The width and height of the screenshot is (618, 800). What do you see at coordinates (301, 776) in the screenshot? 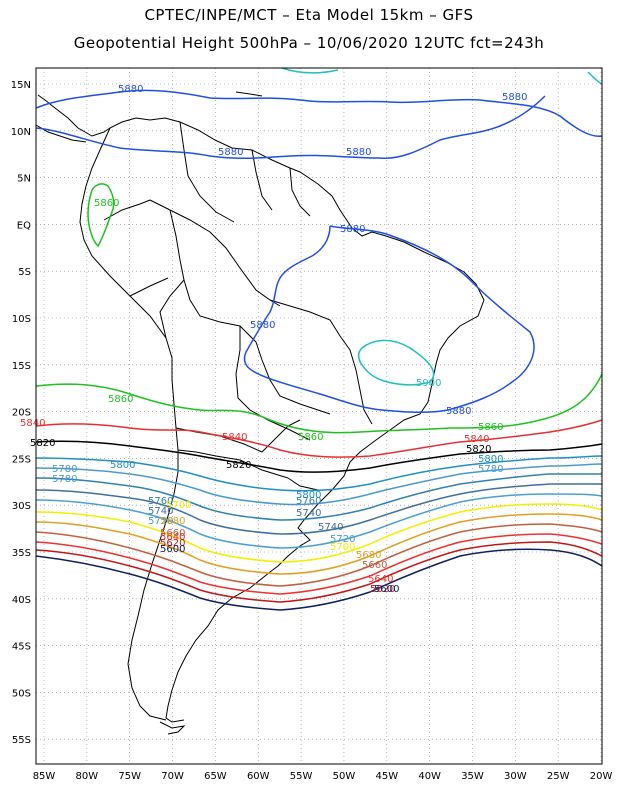
I see `lon-tick-label: 55W` at bounding box center [301, 776].